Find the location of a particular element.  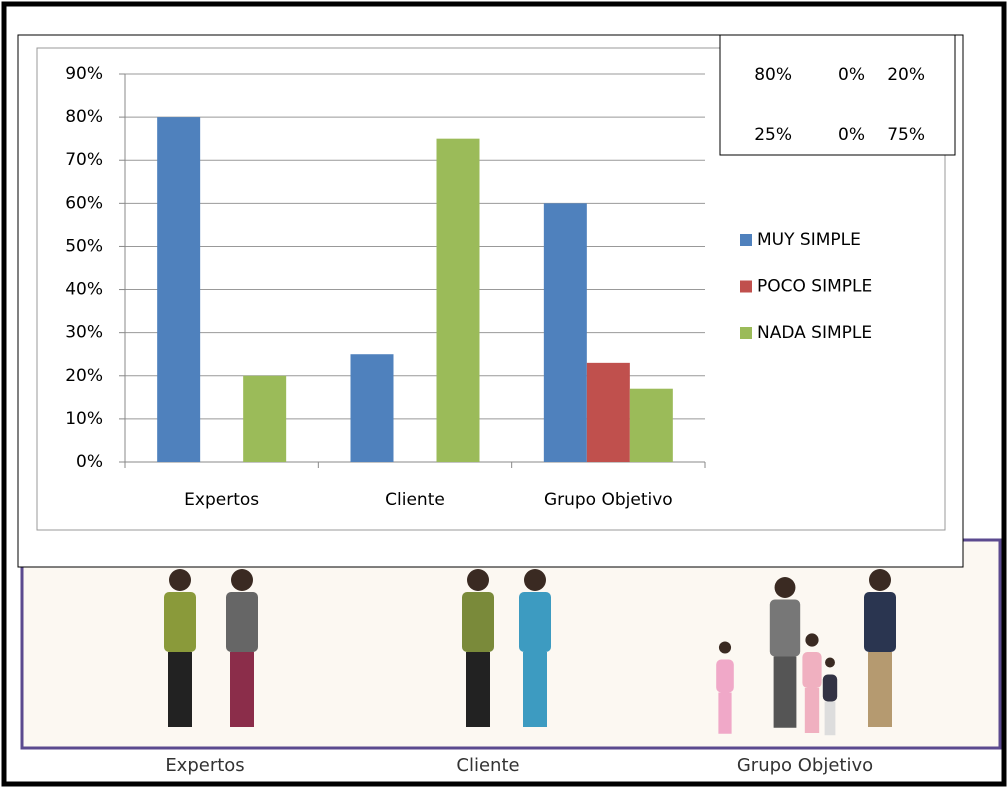

x-tick-label: Cliente is located at coordinates (415, 500).